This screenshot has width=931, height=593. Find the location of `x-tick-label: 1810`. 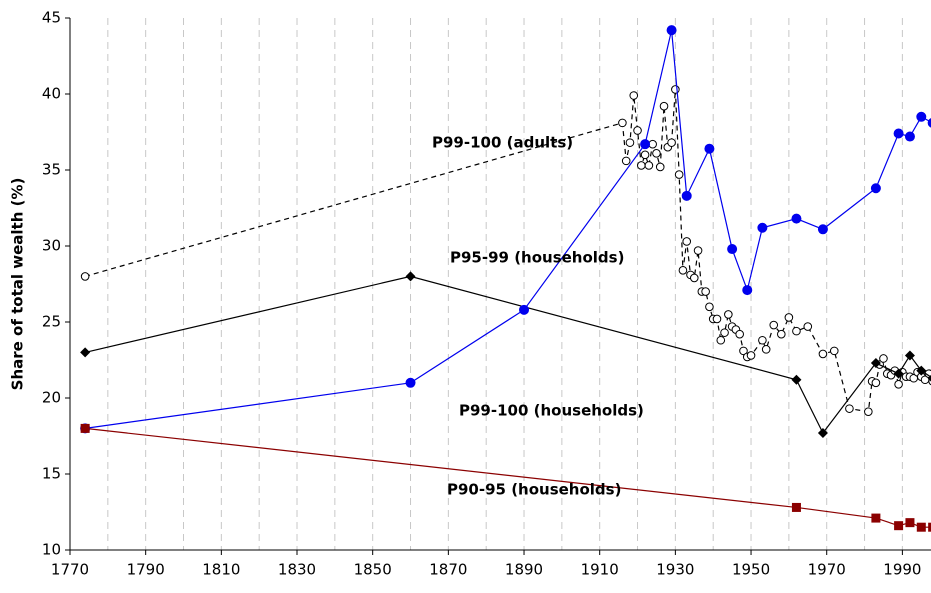

x-tick-label: 1810 is located at coordinates (221, 570).